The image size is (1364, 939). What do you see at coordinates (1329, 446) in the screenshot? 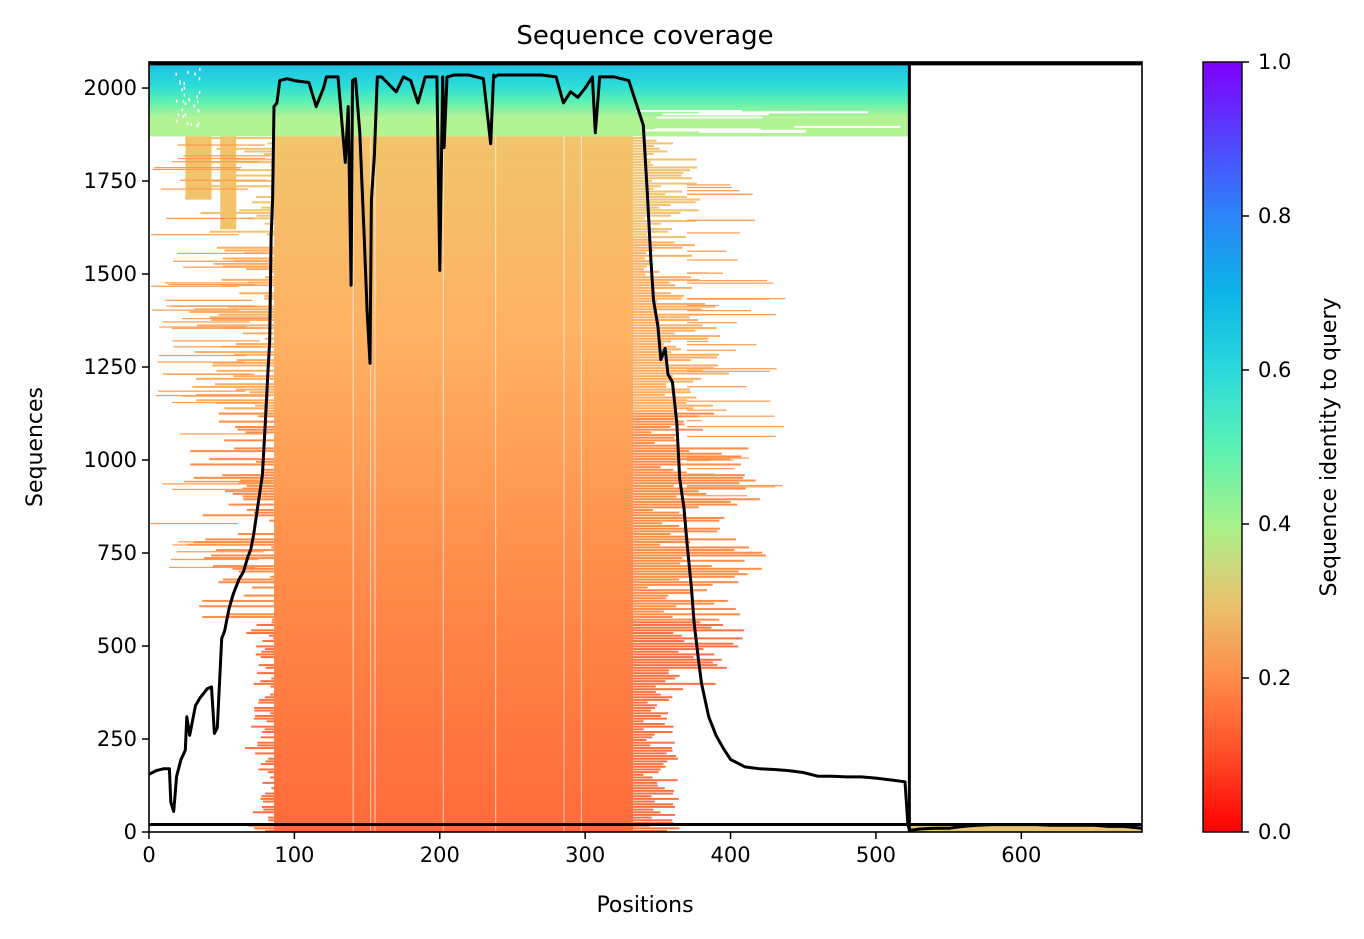
I see `colorbar-label: Sequence identity to query` at bounding box center [1329, 446].